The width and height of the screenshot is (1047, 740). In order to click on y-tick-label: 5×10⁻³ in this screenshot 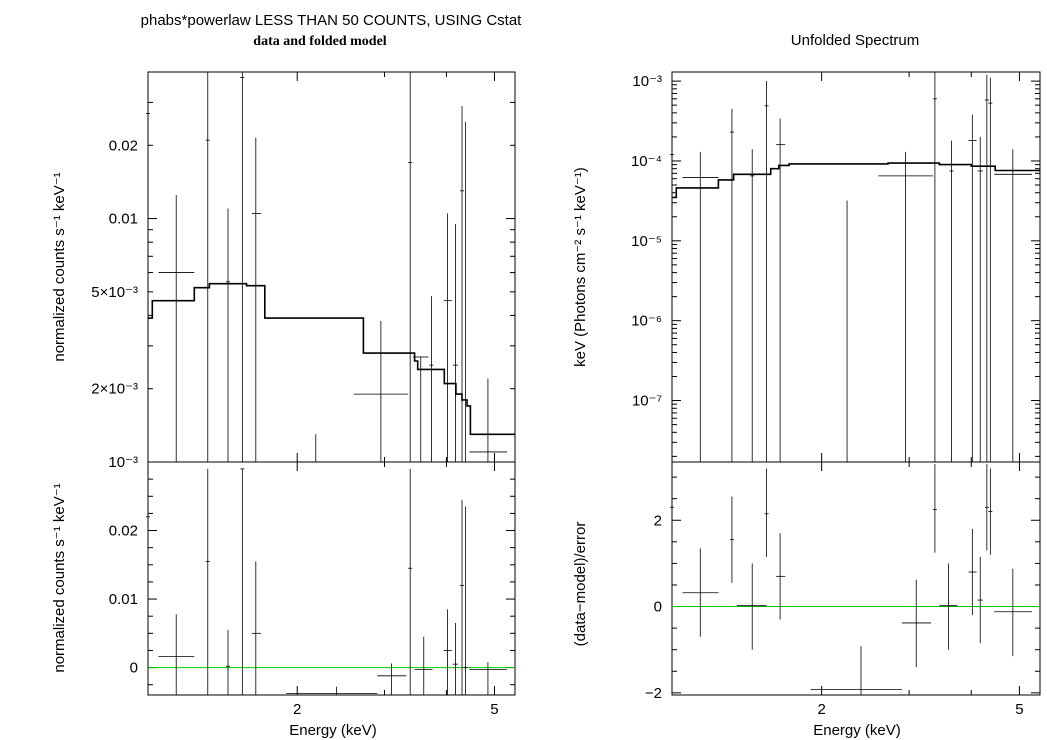, I will do `click(114, 292)`.